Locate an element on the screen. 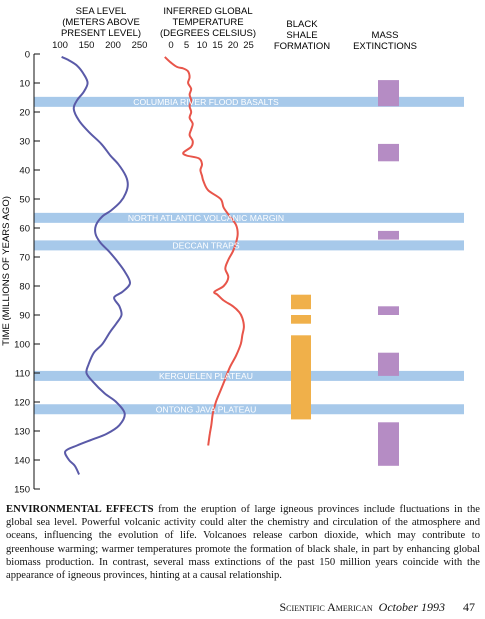  y-tick-label-10: 10 is located at coordinates (24, 84).